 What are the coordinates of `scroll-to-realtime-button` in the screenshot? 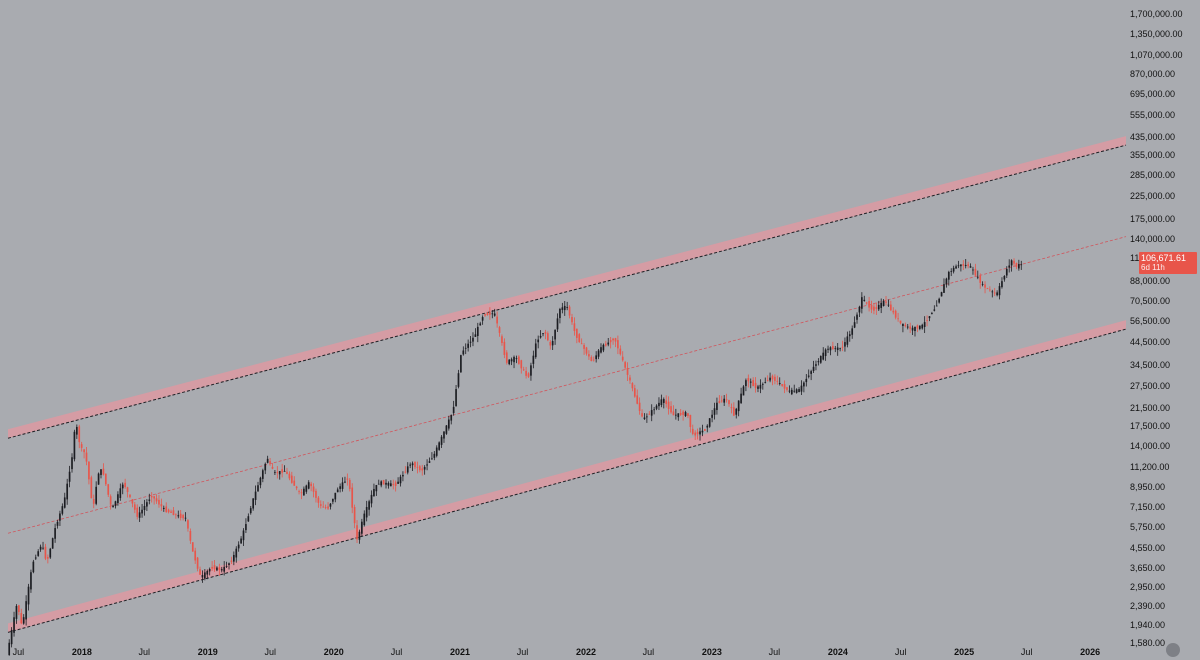 It's located at (1173, 650).